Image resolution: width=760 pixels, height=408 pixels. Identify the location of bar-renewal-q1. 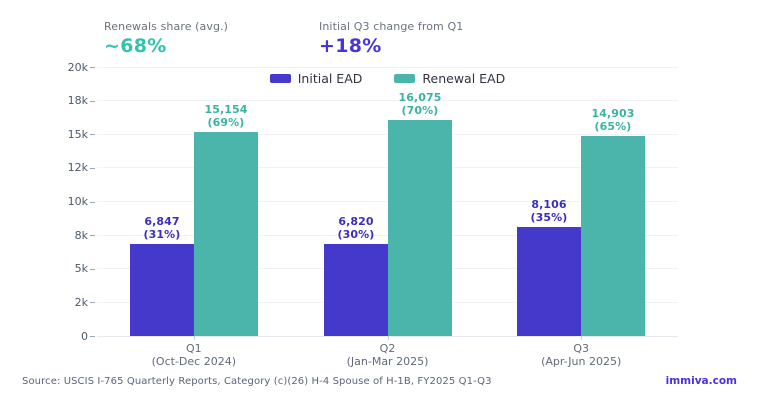
(226, 234).